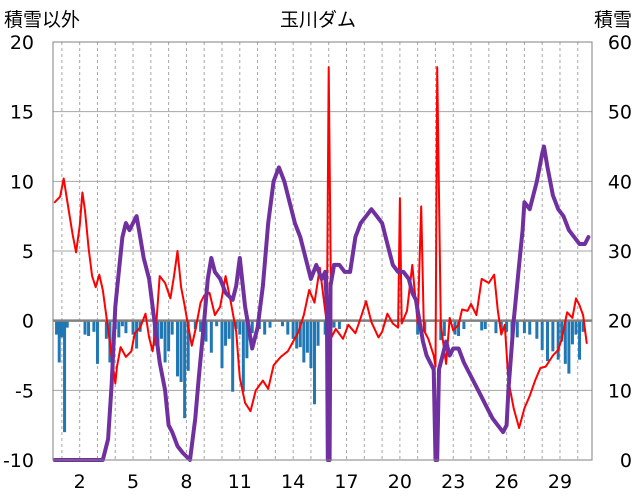  Describe the element at coordinates (318, 20) in the screenshot. I see `chart-title: 玉川ダム` at that location.